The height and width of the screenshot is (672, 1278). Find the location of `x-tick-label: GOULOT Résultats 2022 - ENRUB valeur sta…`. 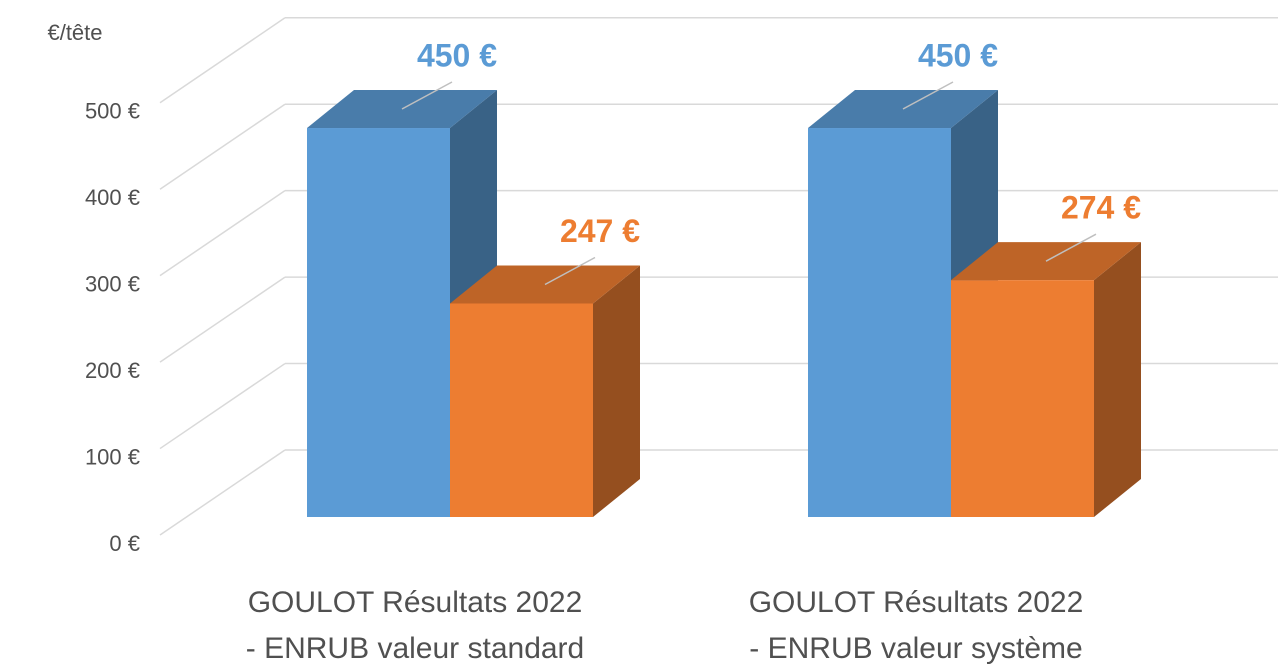

x-tick-label: GOULOT Résultats 2022 - ENRUB valeur sta… is located at coordinates (415, 625).